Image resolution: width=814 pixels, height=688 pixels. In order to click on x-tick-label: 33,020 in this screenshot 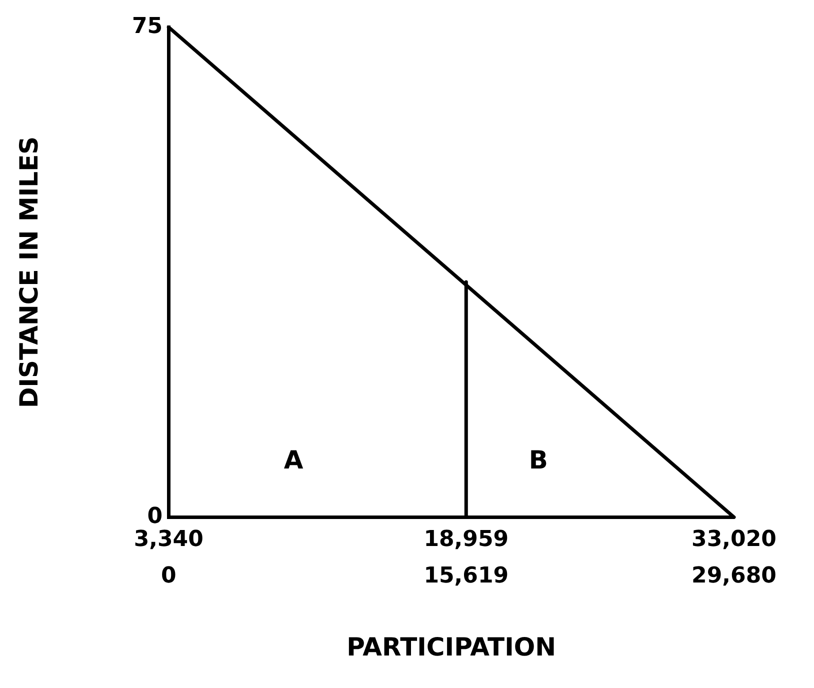, I will do `click(734, 539)`.